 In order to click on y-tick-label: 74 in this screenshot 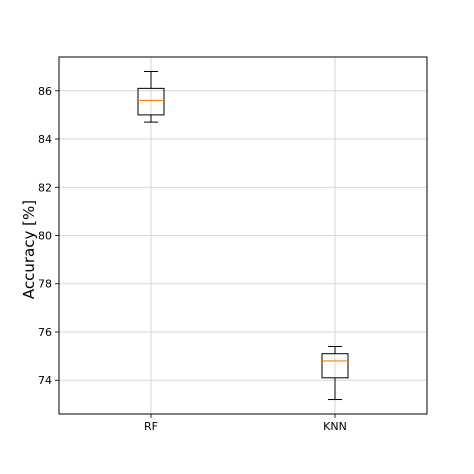, I will do `click(45, 380)`.